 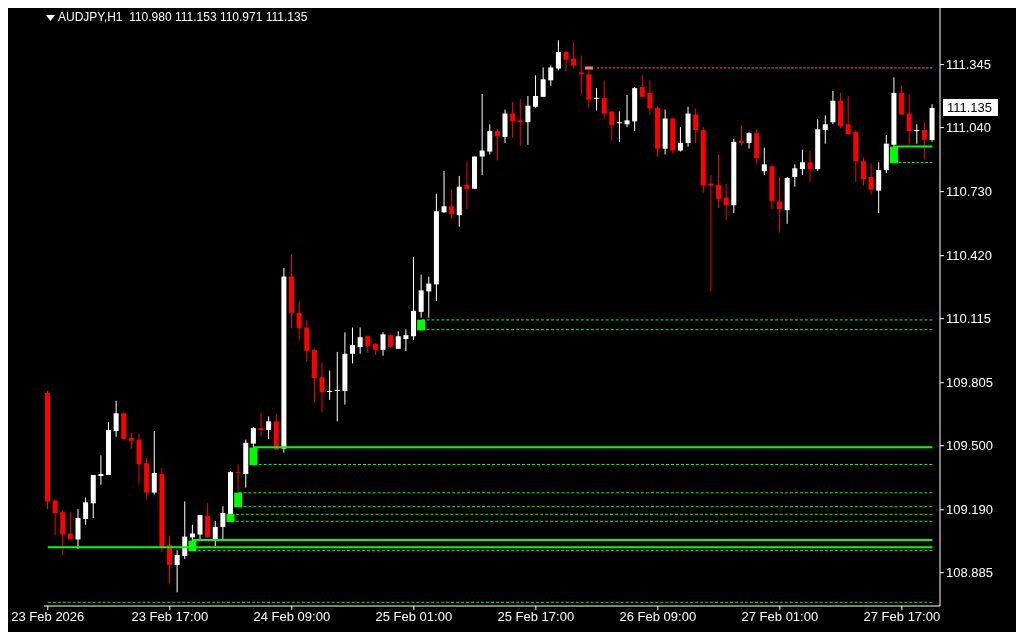 I want to click on bar, so click(x=588, y=68).